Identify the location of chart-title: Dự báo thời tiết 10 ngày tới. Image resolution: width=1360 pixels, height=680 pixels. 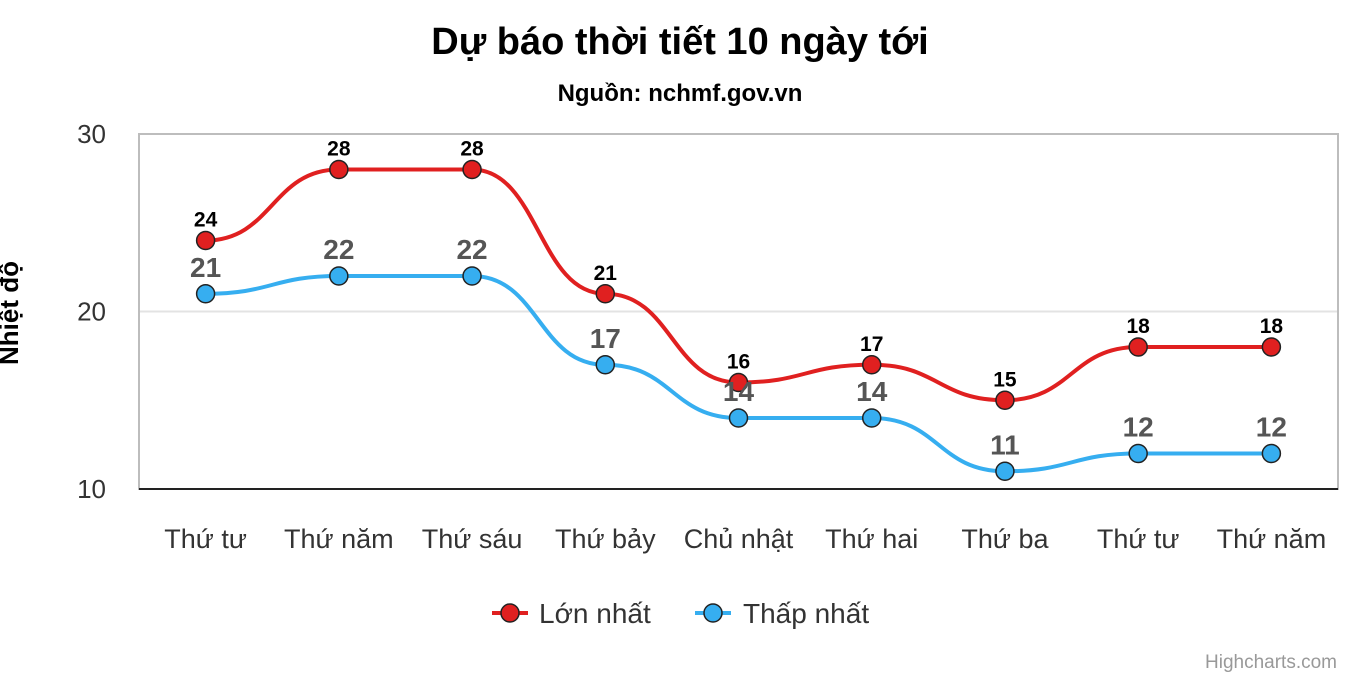
(680, 42).